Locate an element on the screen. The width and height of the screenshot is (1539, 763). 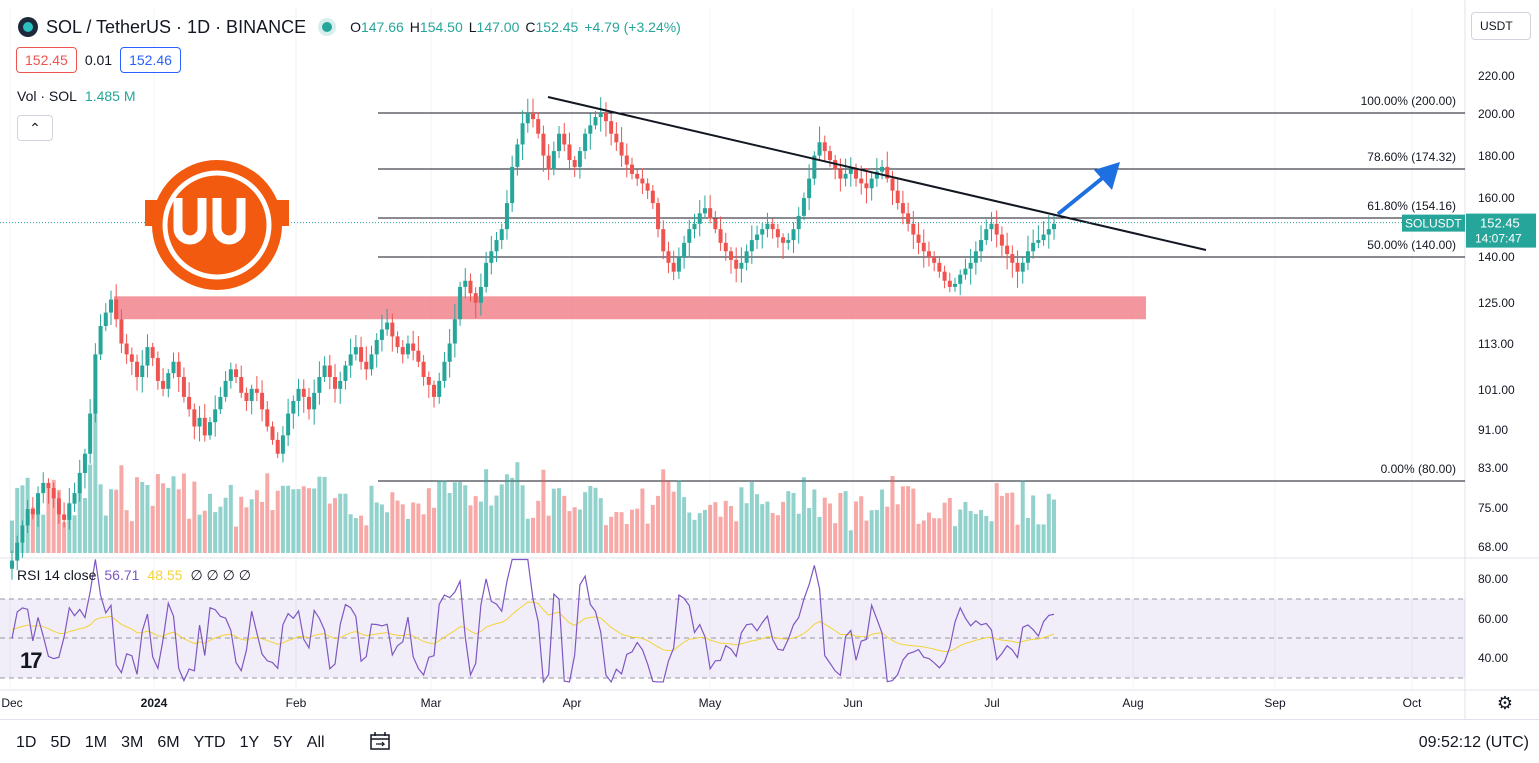
currency-select: USDT is located at coordinates (1501, 26).